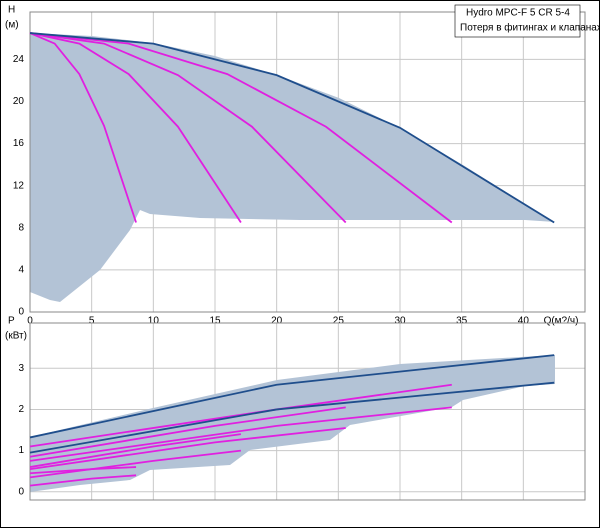  I want to click on legend-note: Потеря в фитингах и клапанах, so click(530, 28).